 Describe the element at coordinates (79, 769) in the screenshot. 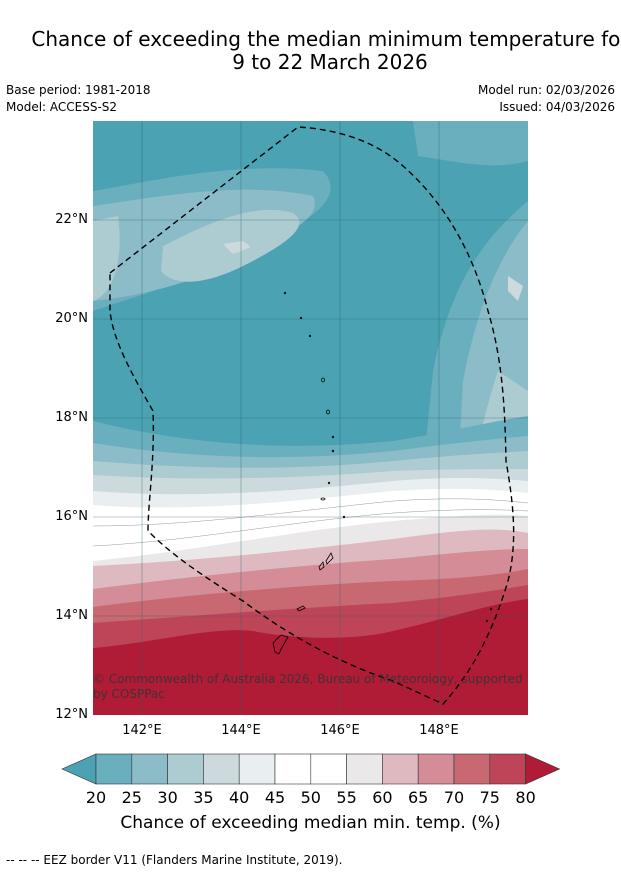

I see `colorbar-extend-low` at that location.